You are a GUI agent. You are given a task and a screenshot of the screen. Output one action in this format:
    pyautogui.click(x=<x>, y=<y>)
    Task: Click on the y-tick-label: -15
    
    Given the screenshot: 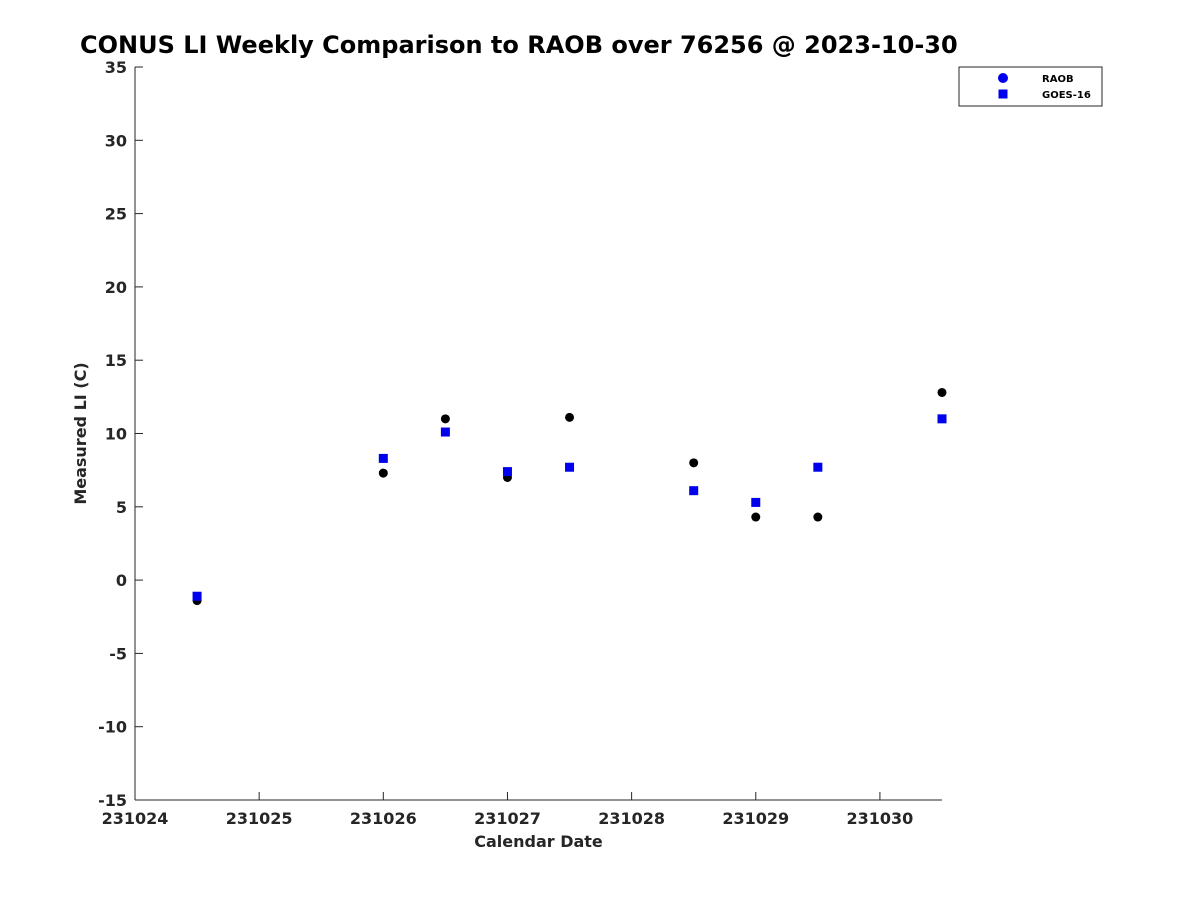 What is the action you would take?
    pyautogui.click(x=112, y=800)
    